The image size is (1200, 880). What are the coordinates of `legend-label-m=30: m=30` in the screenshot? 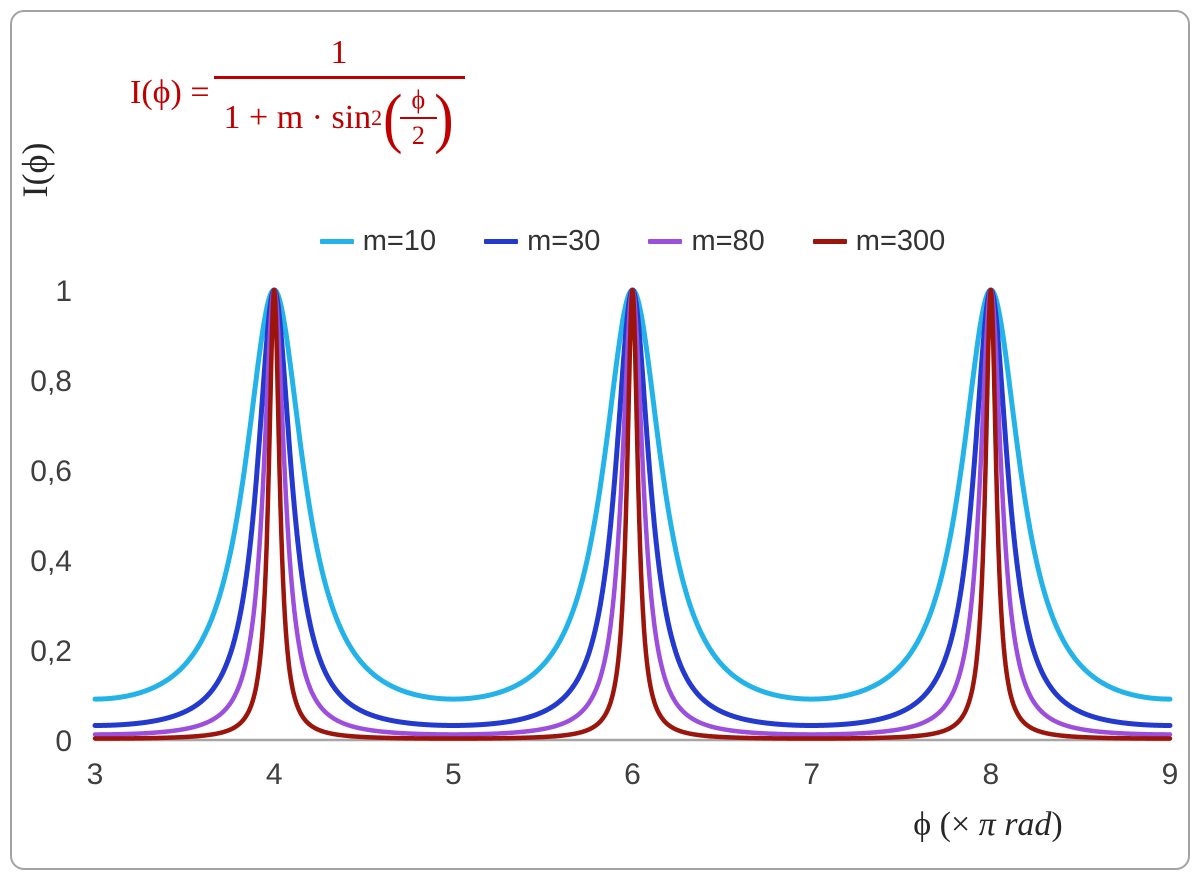 It's located at (564, 240).